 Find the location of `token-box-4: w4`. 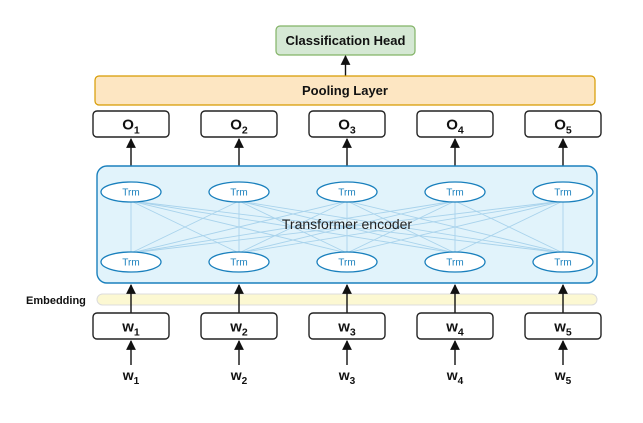

token-box-4: w4 is located at coordinates (455, 326).